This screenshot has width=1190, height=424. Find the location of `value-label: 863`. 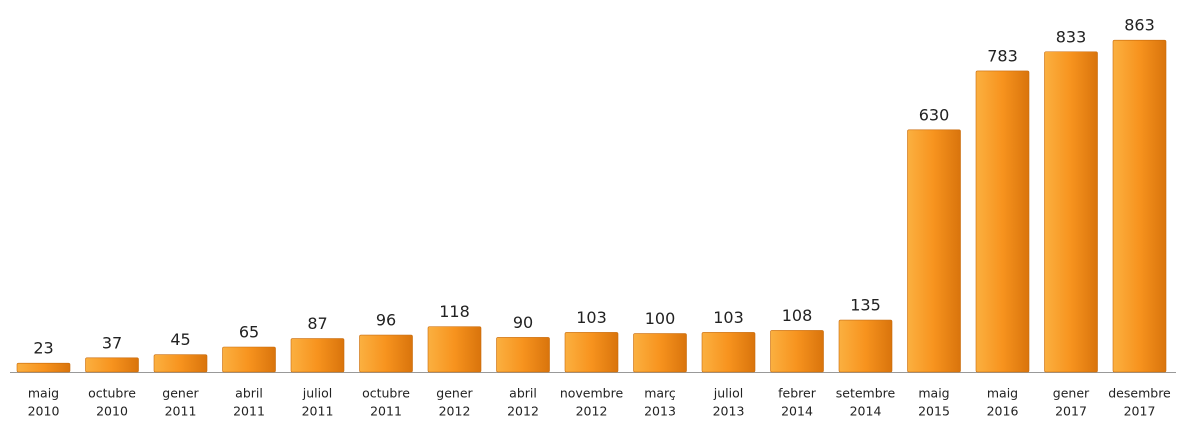

value-label: 863 is located at coordinates (1139, 25).